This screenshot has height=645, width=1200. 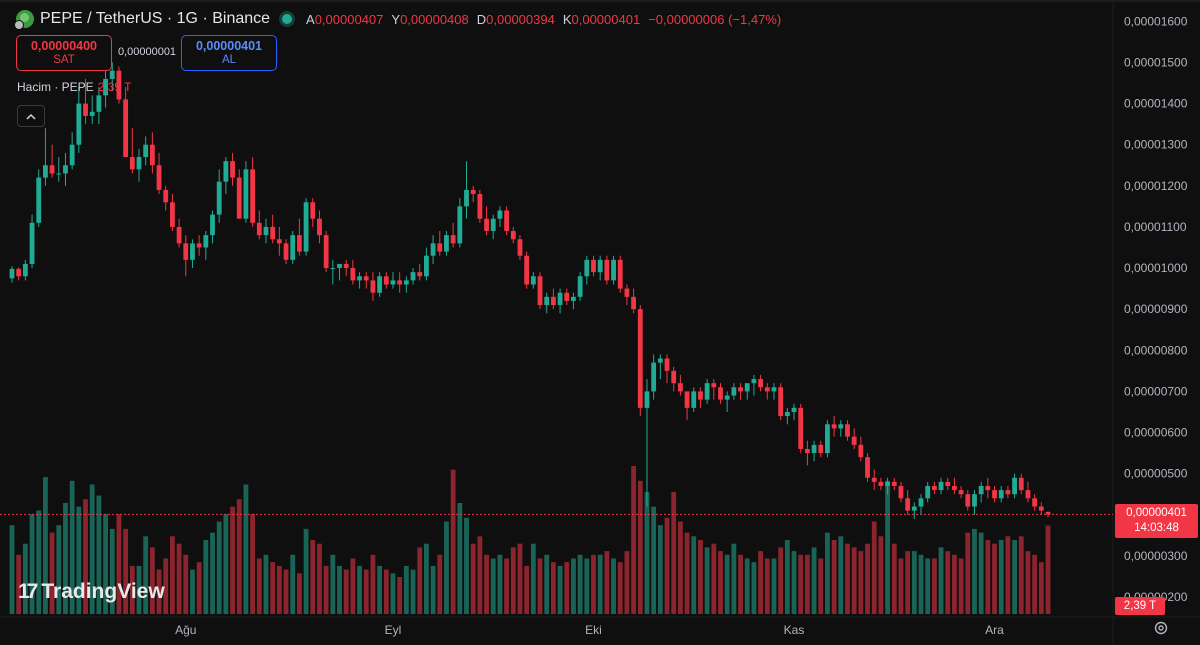 What do you see at coordinates (1161, 629) in the screenshot?
I see `gear-icon` at bounding box center [1161, 629].